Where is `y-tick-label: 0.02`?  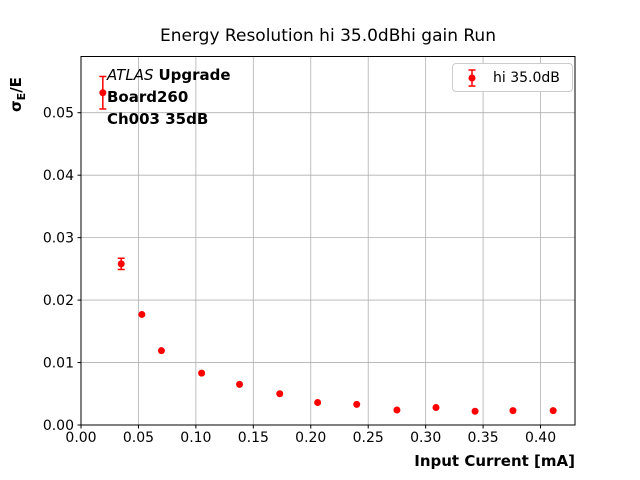
y-tick-label: 0.02 is located at coordinates (58, 301).